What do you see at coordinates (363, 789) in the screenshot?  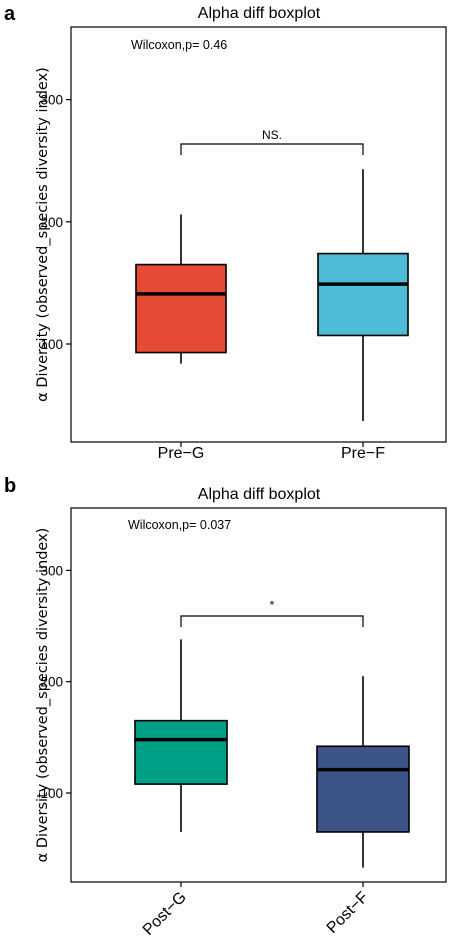 I see `panel-b-box-postf` at bounding box center [363, 789].